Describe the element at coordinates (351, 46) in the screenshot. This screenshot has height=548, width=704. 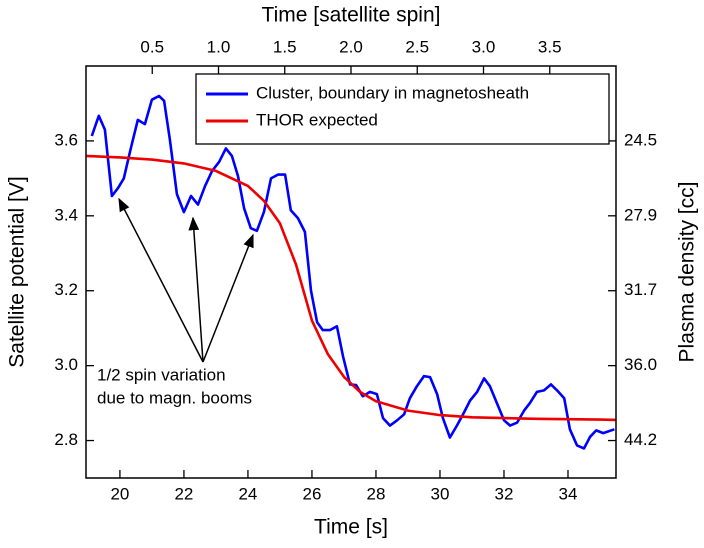
I see `x2-tick-label: 2.0` at that location.